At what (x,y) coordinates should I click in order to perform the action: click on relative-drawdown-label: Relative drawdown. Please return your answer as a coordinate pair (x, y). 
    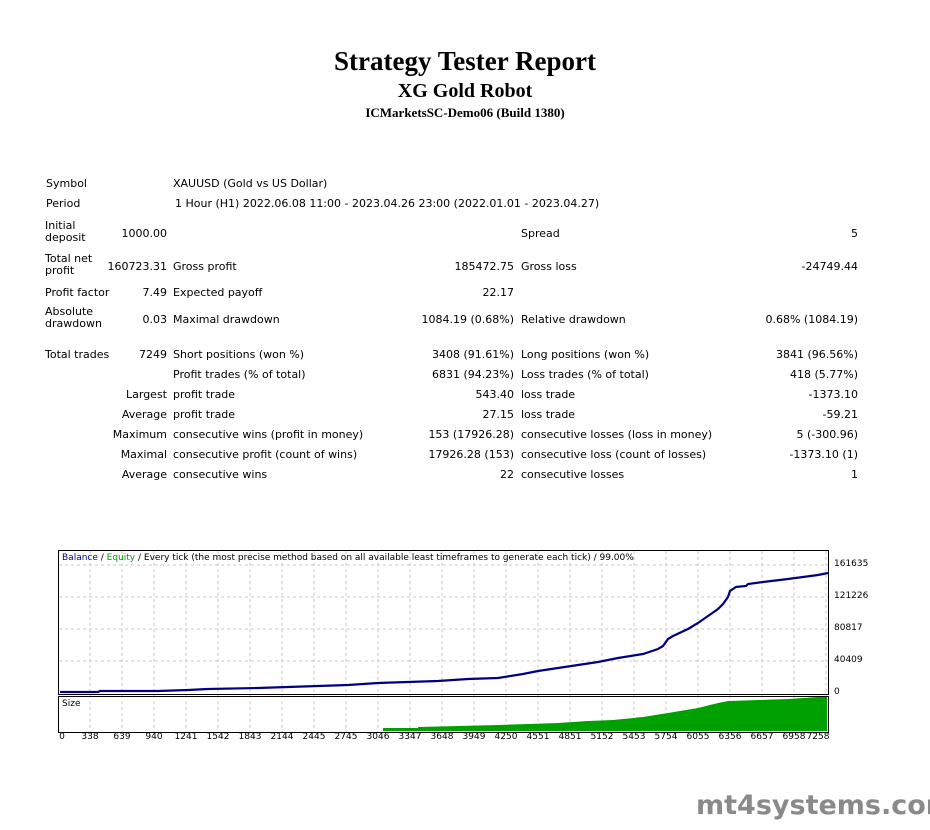
    Looking at the image, I should click on (573, 319).